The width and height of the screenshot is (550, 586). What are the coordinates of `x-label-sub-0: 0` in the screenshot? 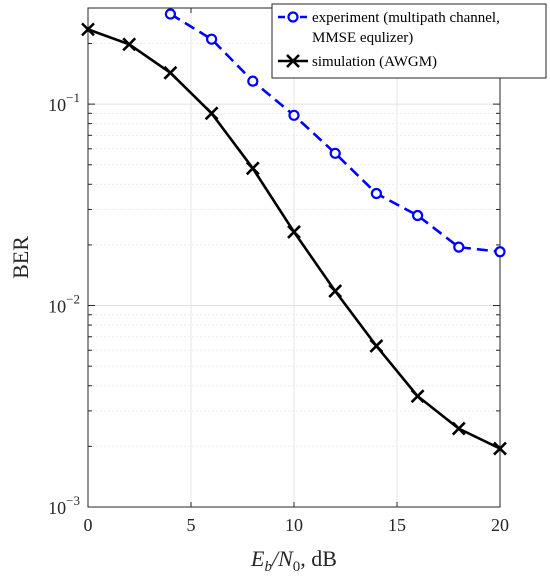 It's located at (297, 567).